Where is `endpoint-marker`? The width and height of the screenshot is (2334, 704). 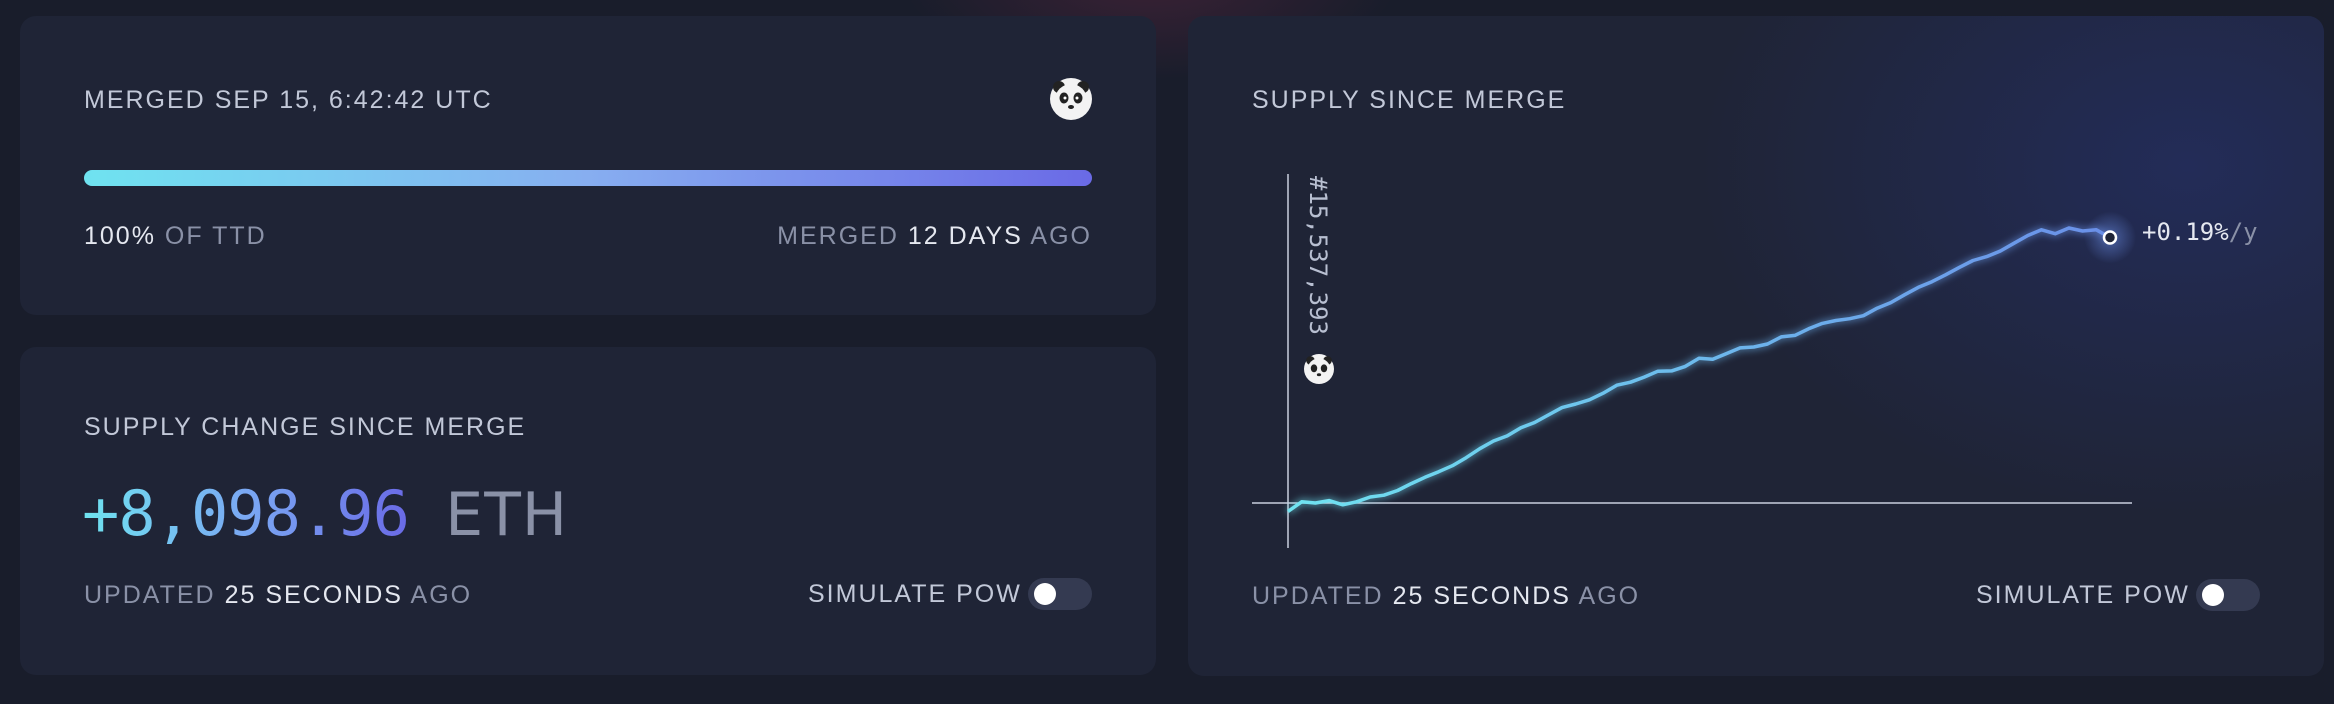 endpoint-marker is located at coordinates (2110, 237).